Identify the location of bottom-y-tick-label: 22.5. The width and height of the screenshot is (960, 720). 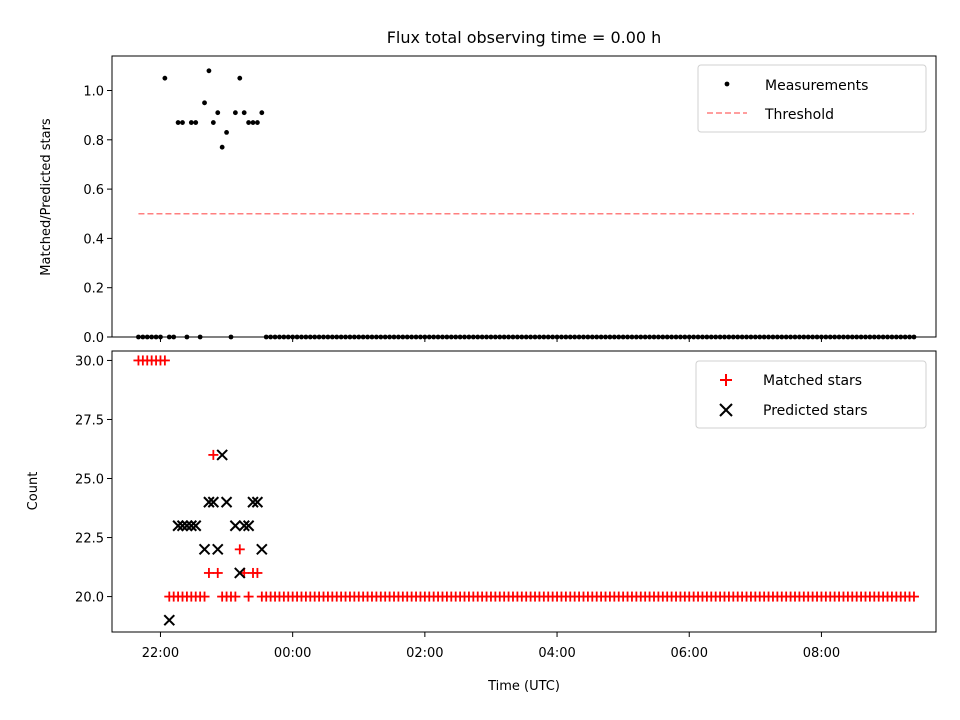
(89, 539).